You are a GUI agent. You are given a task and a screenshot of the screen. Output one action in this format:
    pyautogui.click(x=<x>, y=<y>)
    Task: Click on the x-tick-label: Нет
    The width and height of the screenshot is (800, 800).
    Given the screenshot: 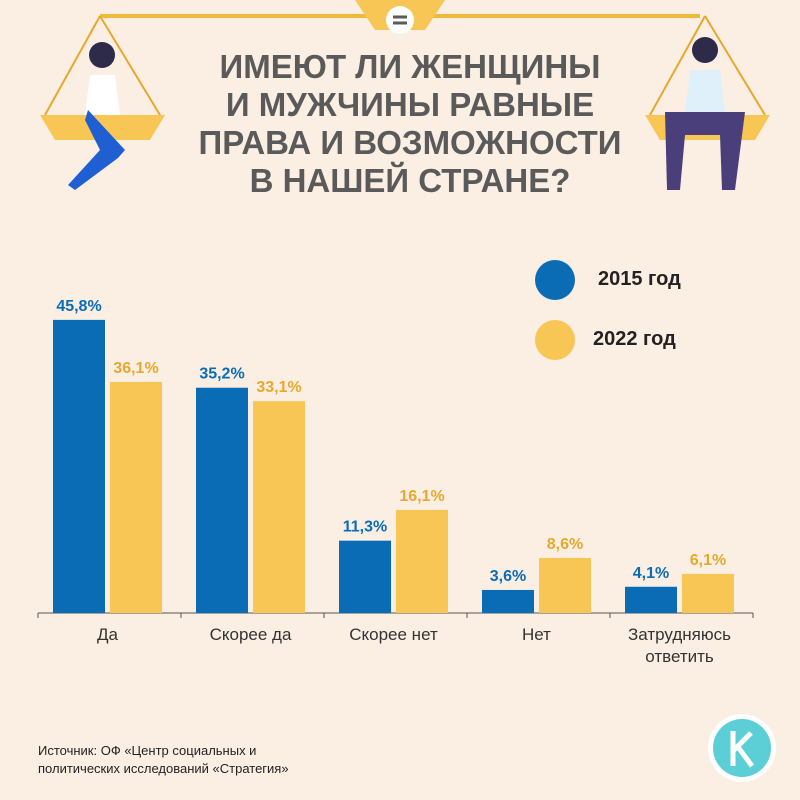 What is the action you would take?
    pyautogui.click(x=536, y=634)
    